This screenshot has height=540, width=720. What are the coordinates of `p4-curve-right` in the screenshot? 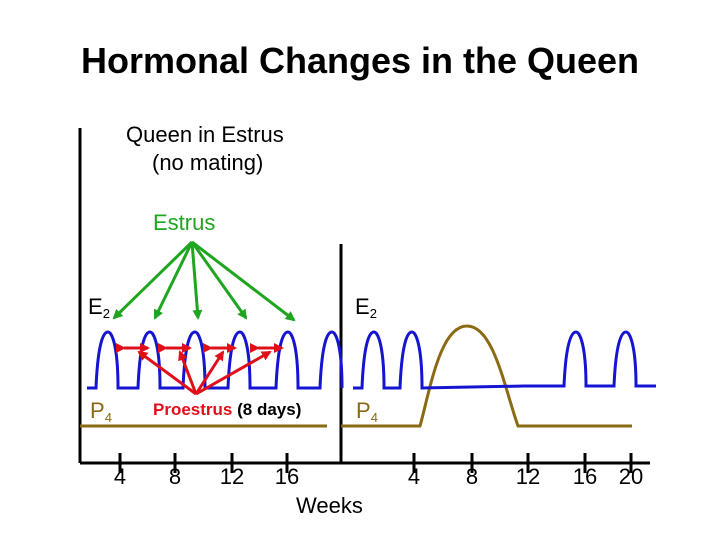 It's located at (486, 376).